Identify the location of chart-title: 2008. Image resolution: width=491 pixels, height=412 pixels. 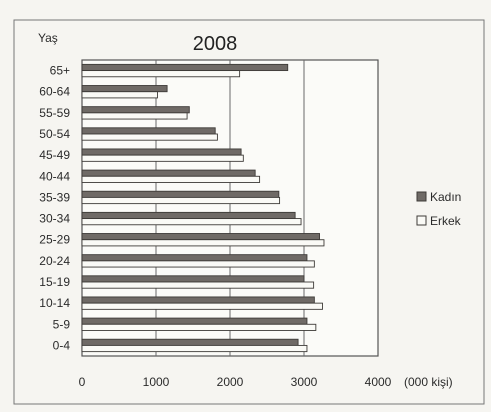
(215, 44).